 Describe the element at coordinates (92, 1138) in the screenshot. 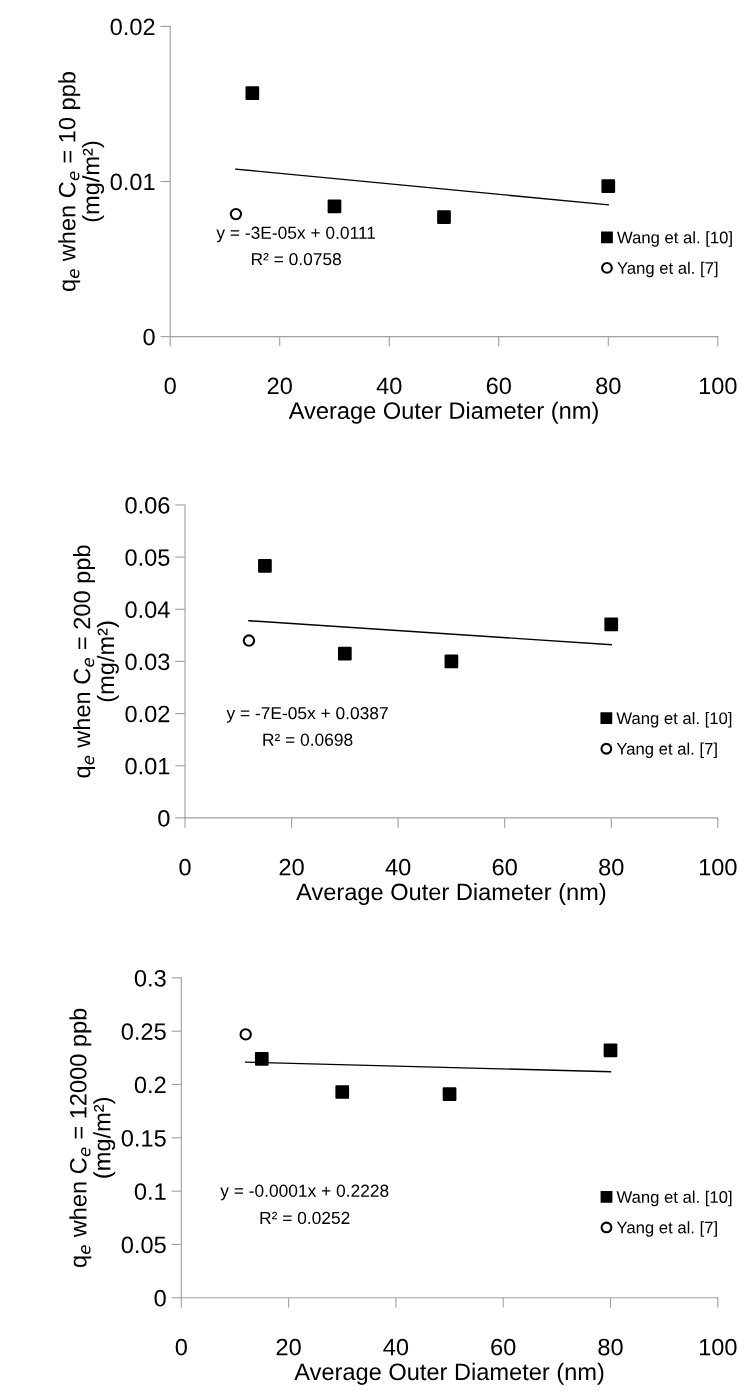

I see `y-axis-title: q$_{e}$ when C$_{e}$ = 12000 ppb (mg/m²)` at that location.